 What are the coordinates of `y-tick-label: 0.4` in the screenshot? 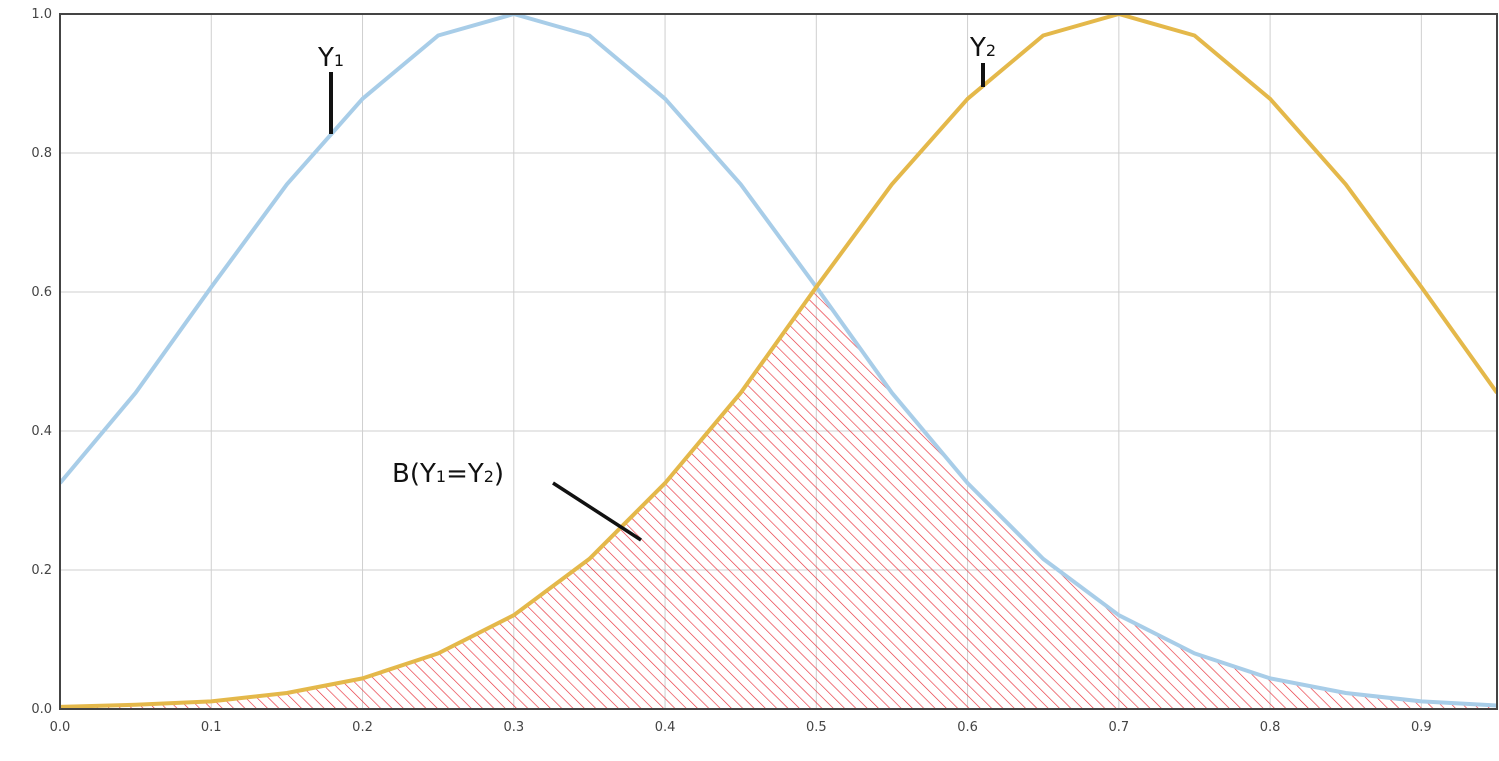 It's located at (41, 431).